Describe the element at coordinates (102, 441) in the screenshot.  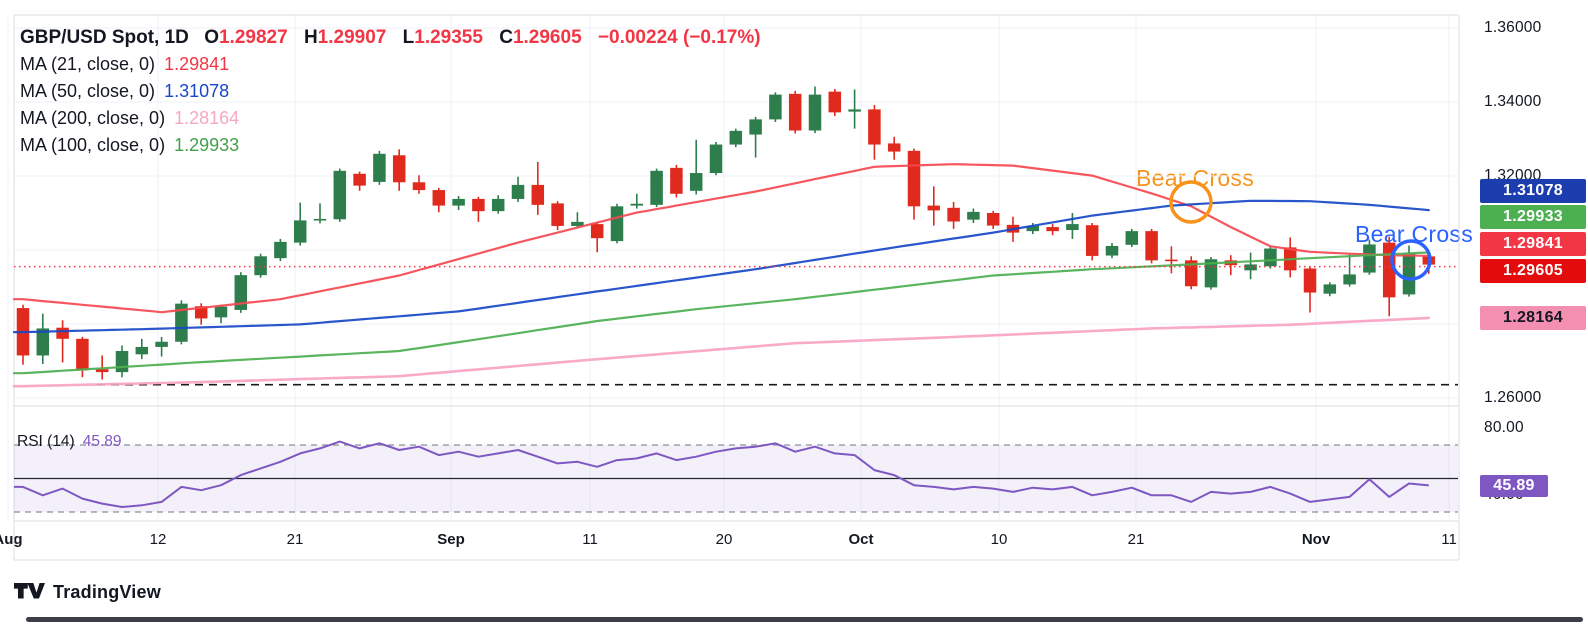
I see `rsi-value: 45.89` at that location.